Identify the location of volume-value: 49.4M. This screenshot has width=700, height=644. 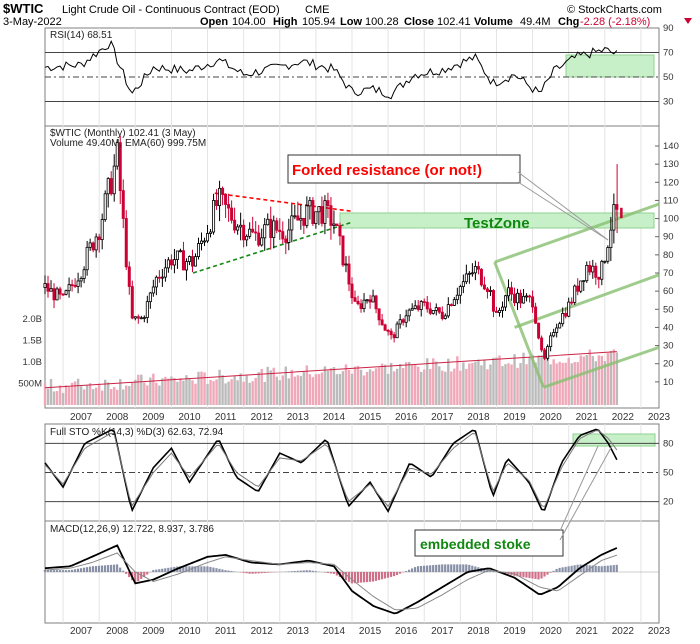
(535, 22).